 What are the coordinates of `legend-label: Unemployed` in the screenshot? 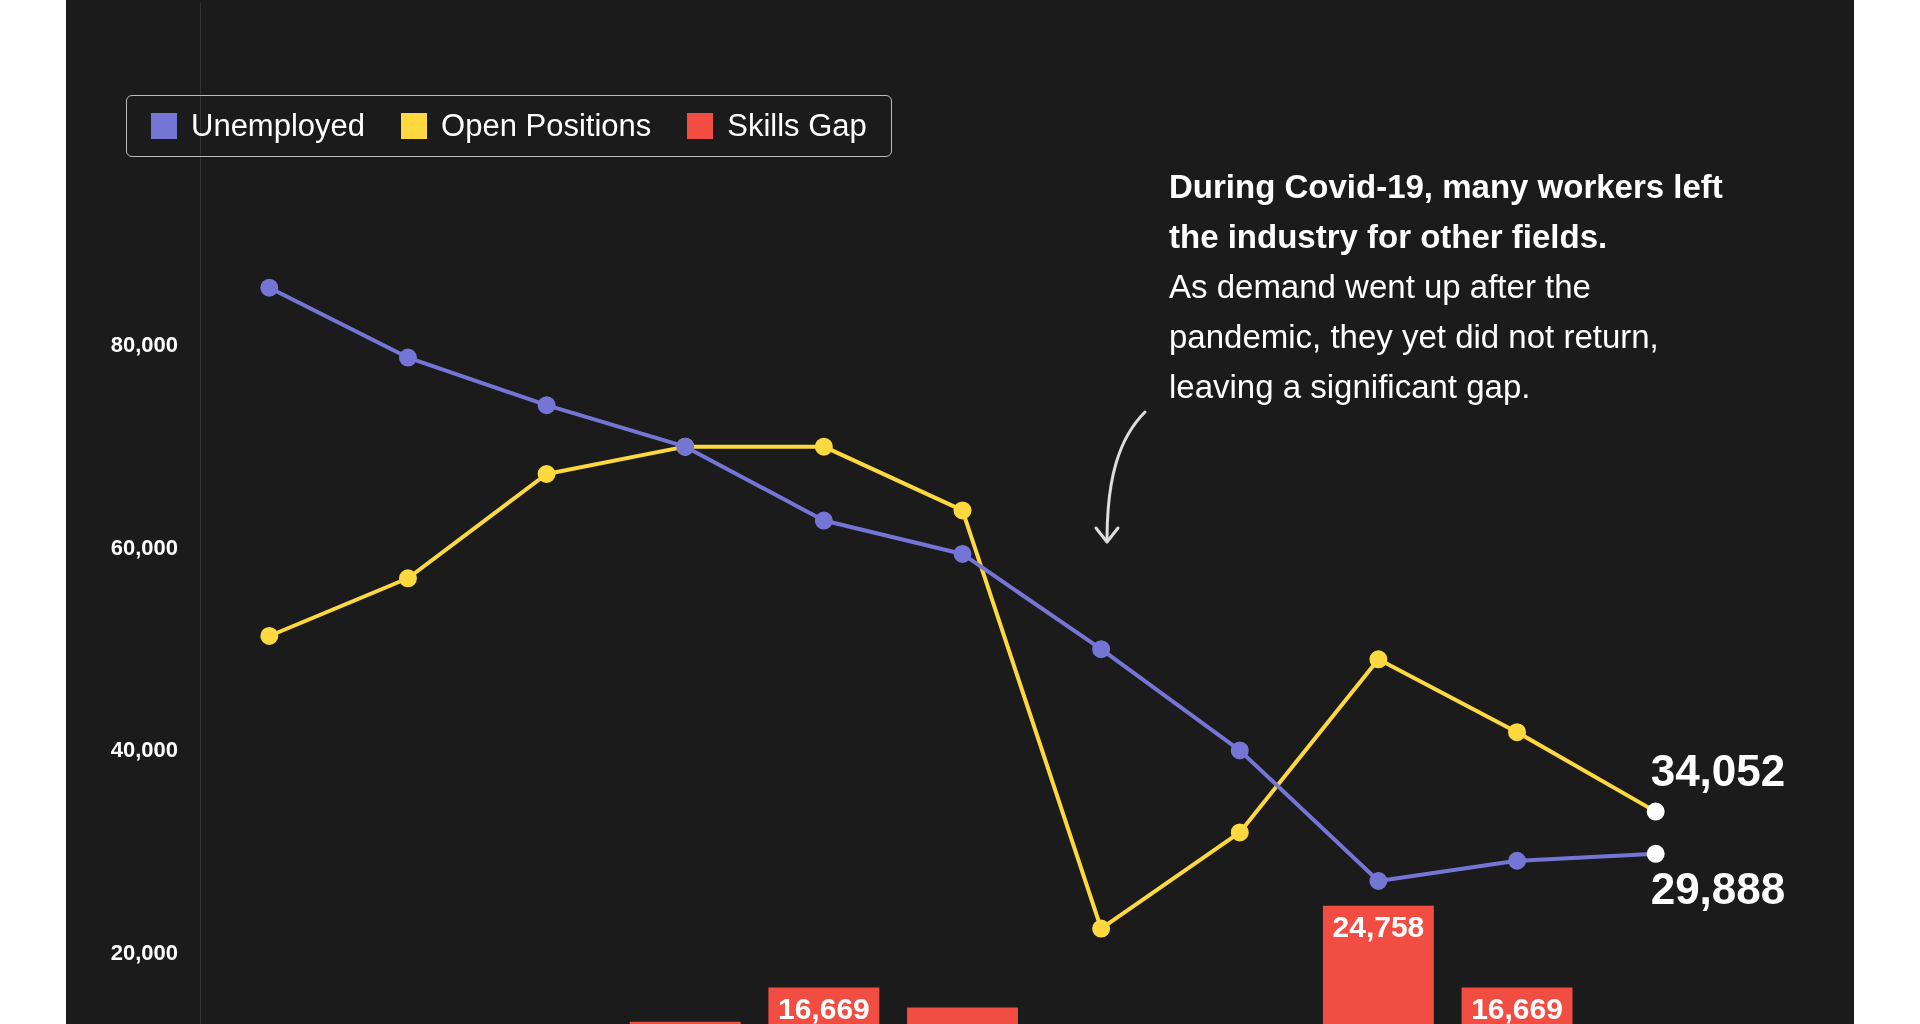 It's located at (278, 126).